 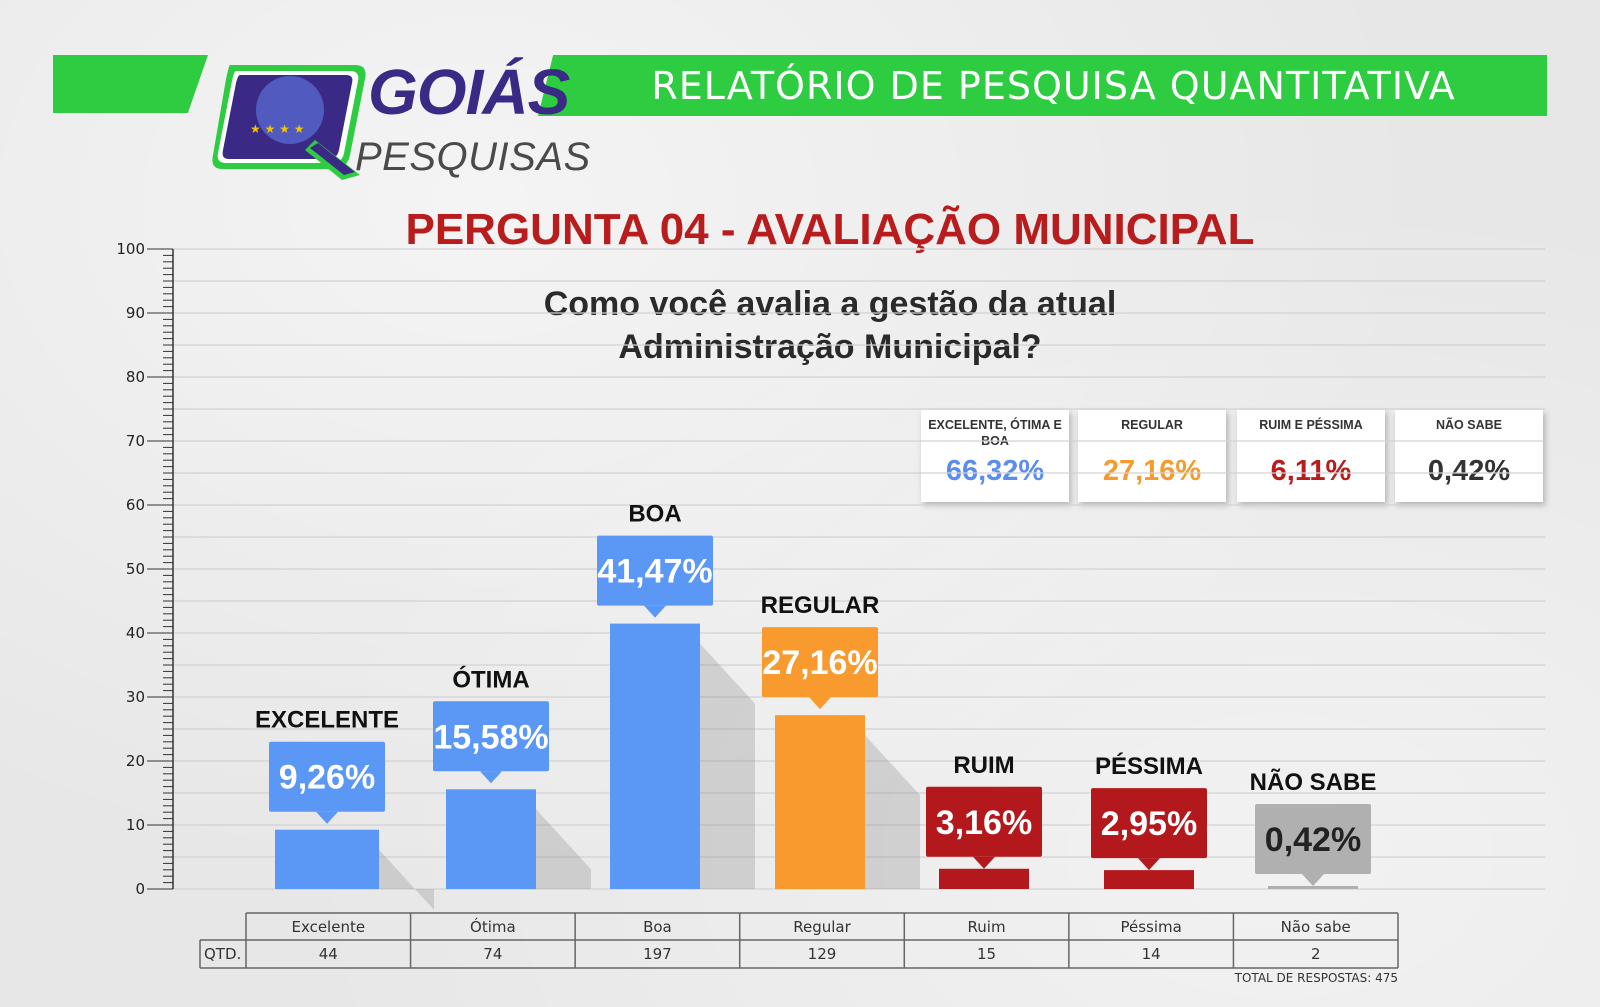 What do you see at coordinates (987, 927) in the screenshot?
I see `table-column-header: Ruim` at bounding box center [987, 927].